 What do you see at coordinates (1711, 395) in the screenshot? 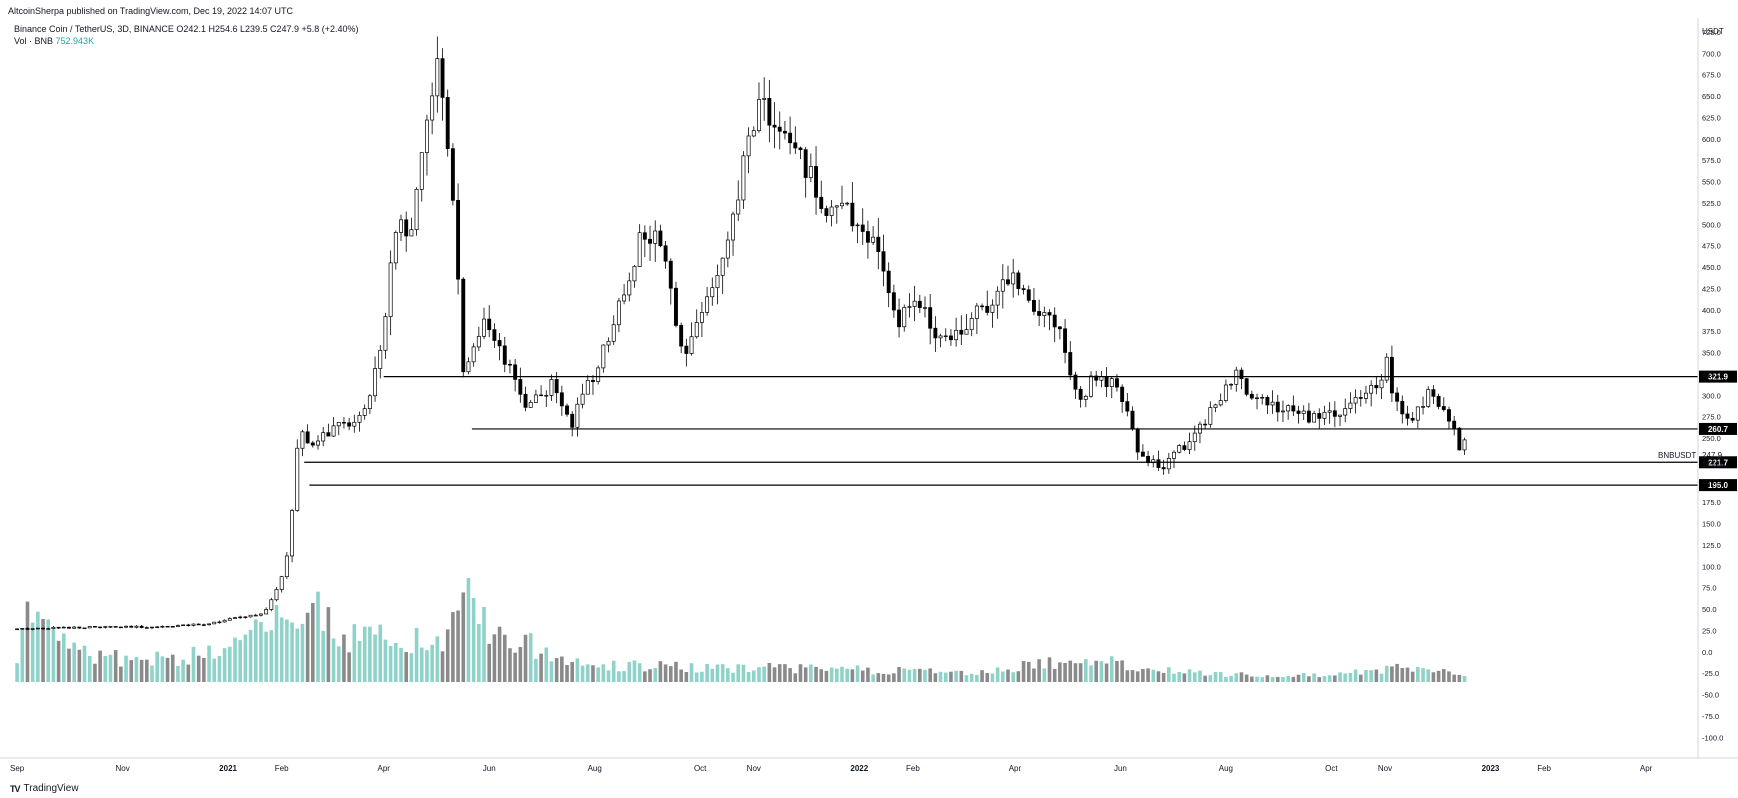
I see `y-tick-label: 300.0` at bounding box center [1711, 395].